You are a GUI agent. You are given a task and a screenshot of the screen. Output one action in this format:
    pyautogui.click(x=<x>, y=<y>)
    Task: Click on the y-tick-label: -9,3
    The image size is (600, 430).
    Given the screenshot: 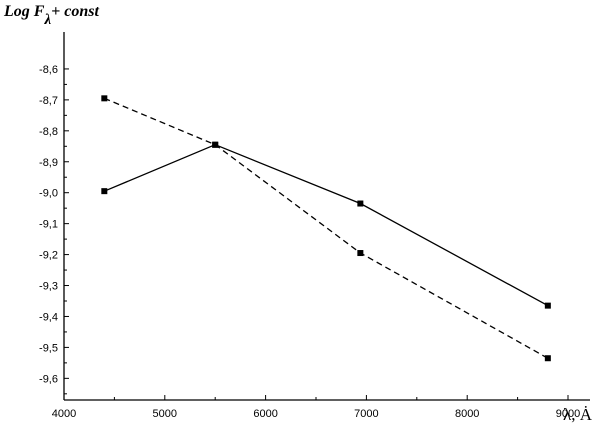 What is the action you would take?
    pyautogui.click(x=48, y=287)
    